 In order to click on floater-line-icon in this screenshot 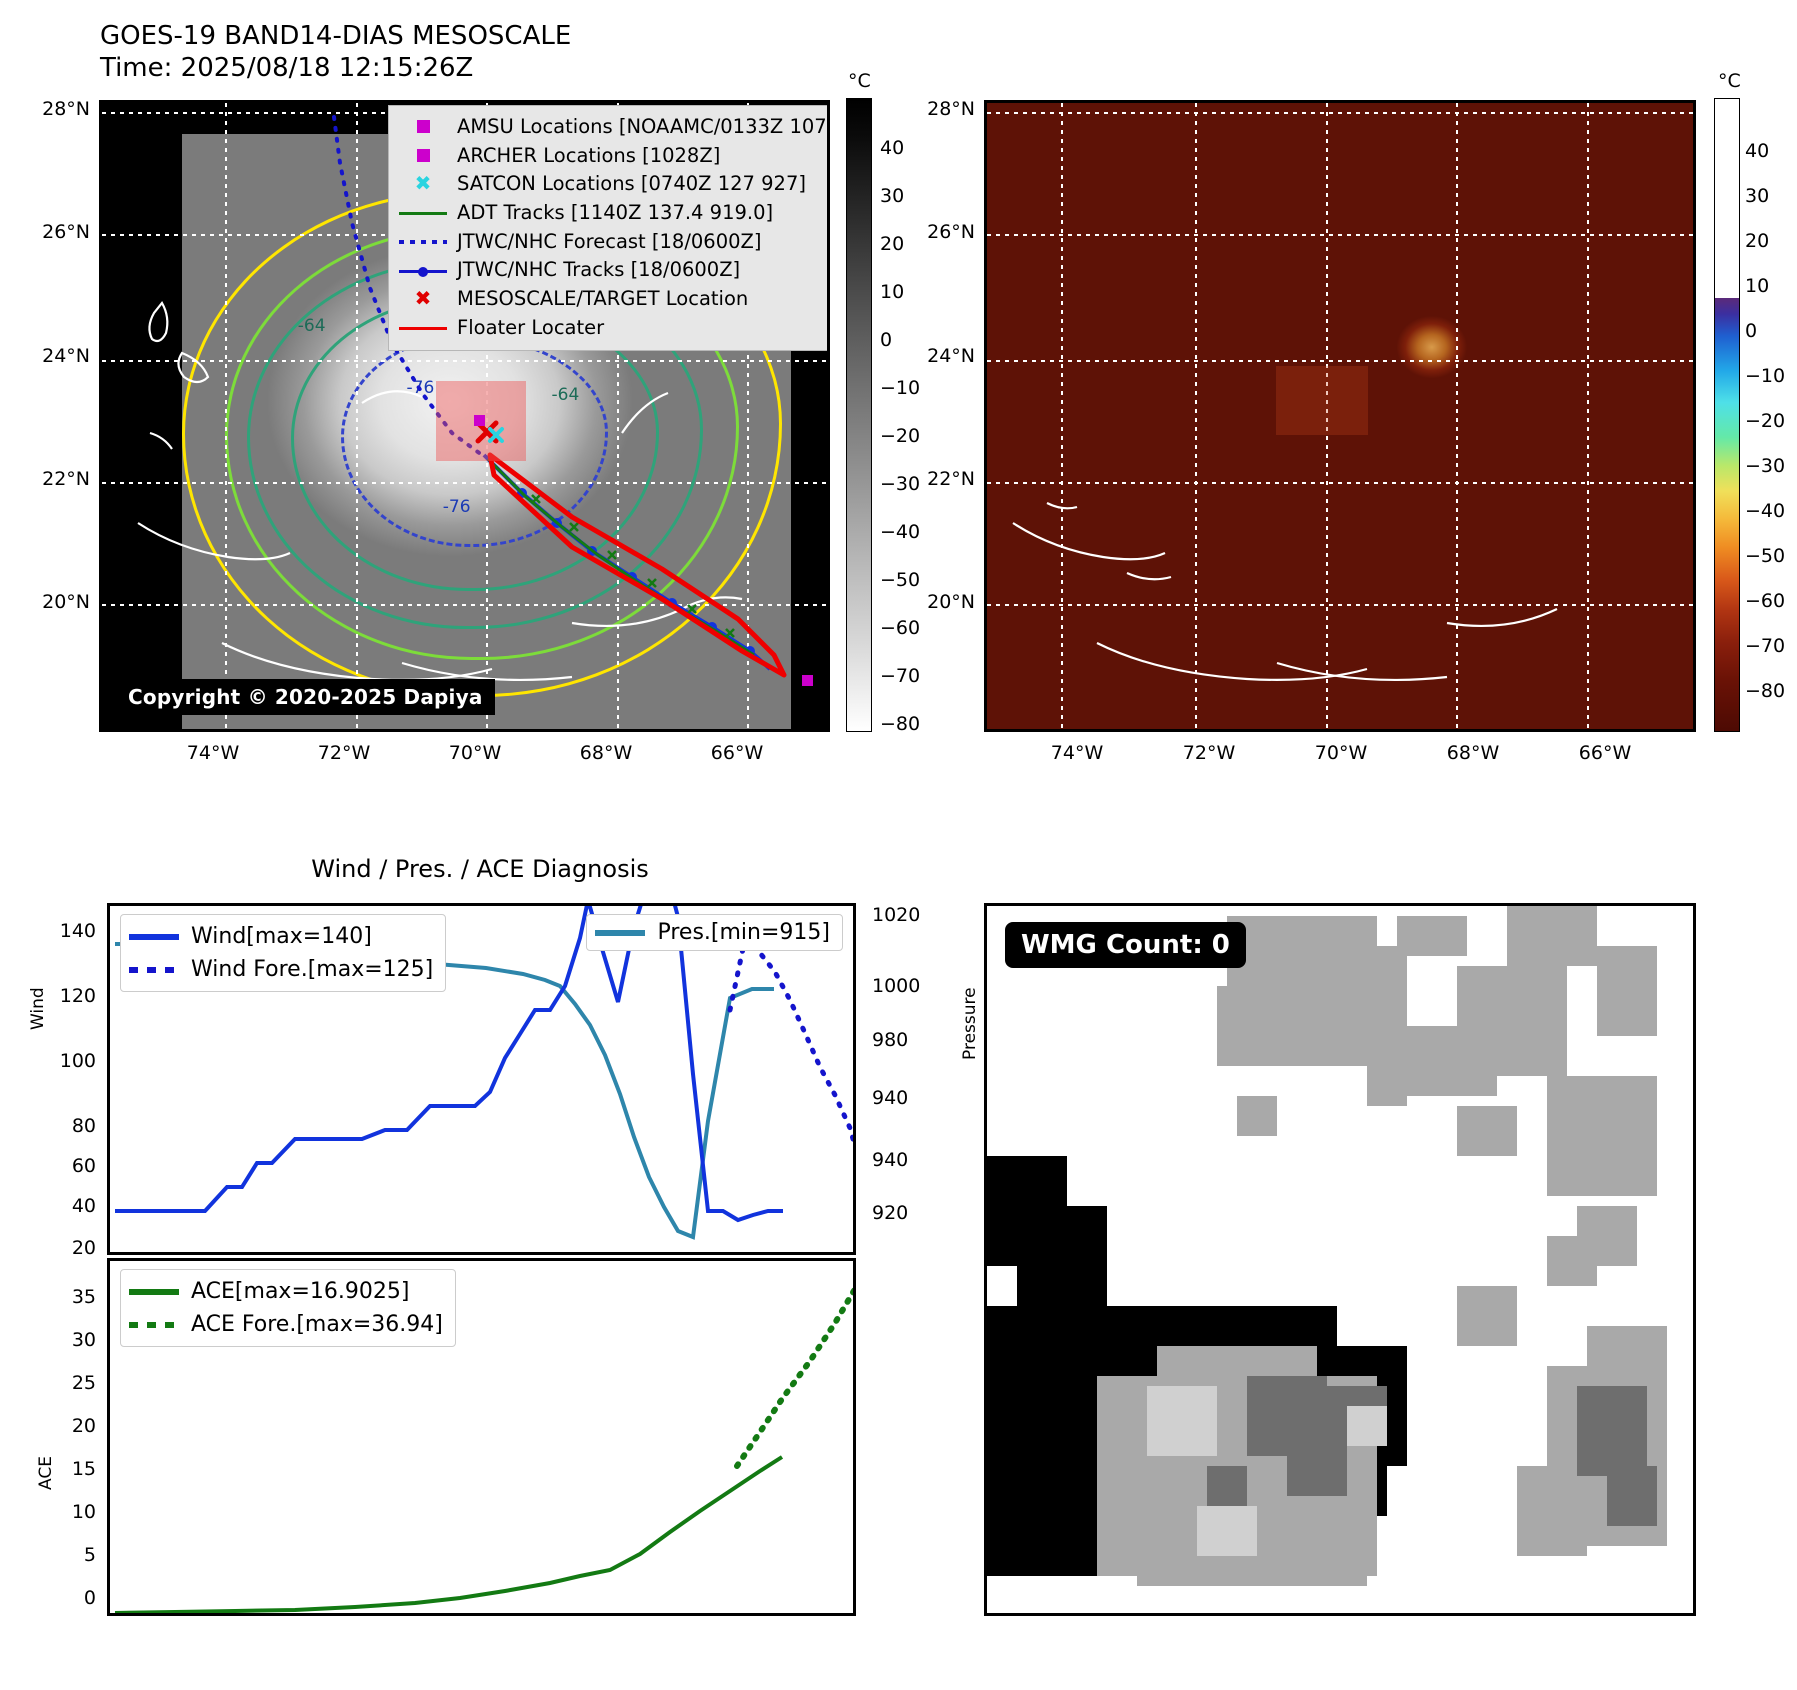, I will do `click(423, 328)`.